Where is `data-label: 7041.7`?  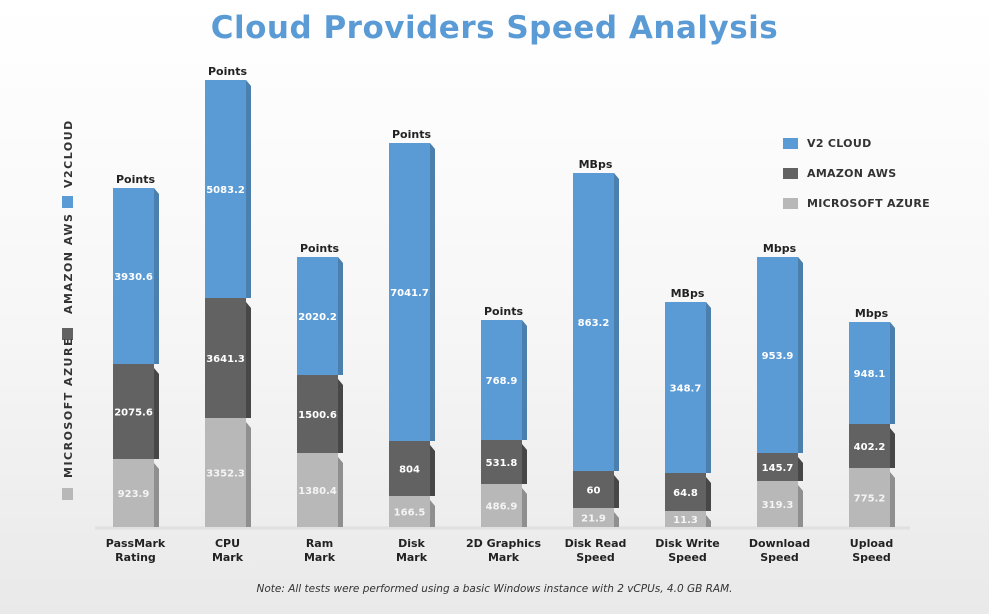
data-label: 7041.7 is located at coordinates (409, 293).